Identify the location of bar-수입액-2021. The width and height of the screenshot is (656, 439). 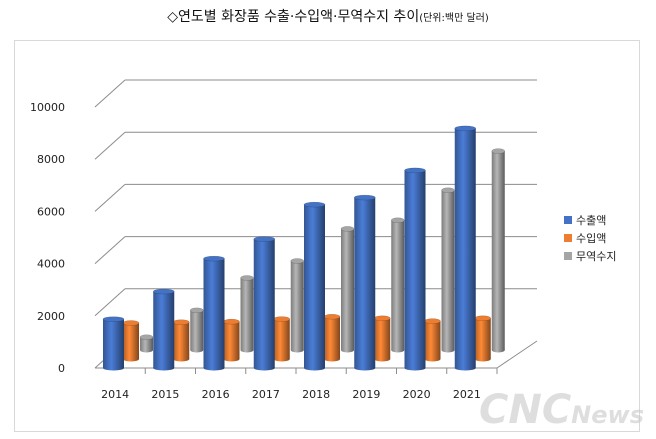
(482, 338).